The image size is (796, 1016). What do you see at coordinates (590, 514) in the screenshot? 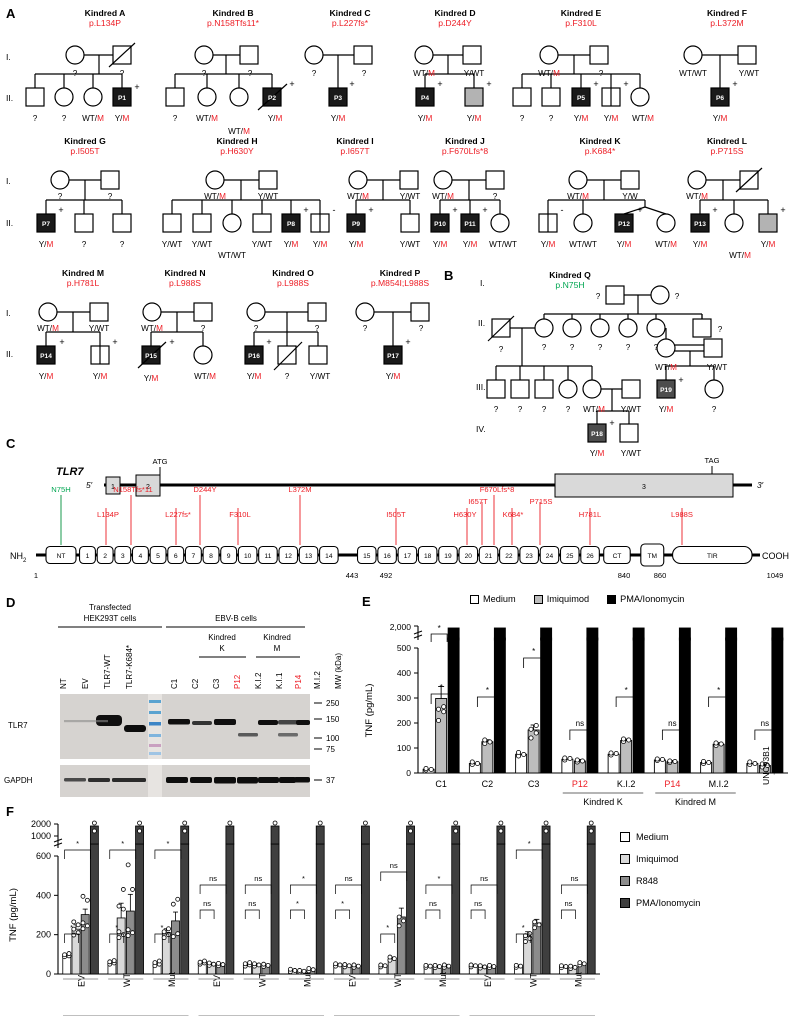
I see `mutation-label-h781l: H781L` at bounding box center [590, 514].